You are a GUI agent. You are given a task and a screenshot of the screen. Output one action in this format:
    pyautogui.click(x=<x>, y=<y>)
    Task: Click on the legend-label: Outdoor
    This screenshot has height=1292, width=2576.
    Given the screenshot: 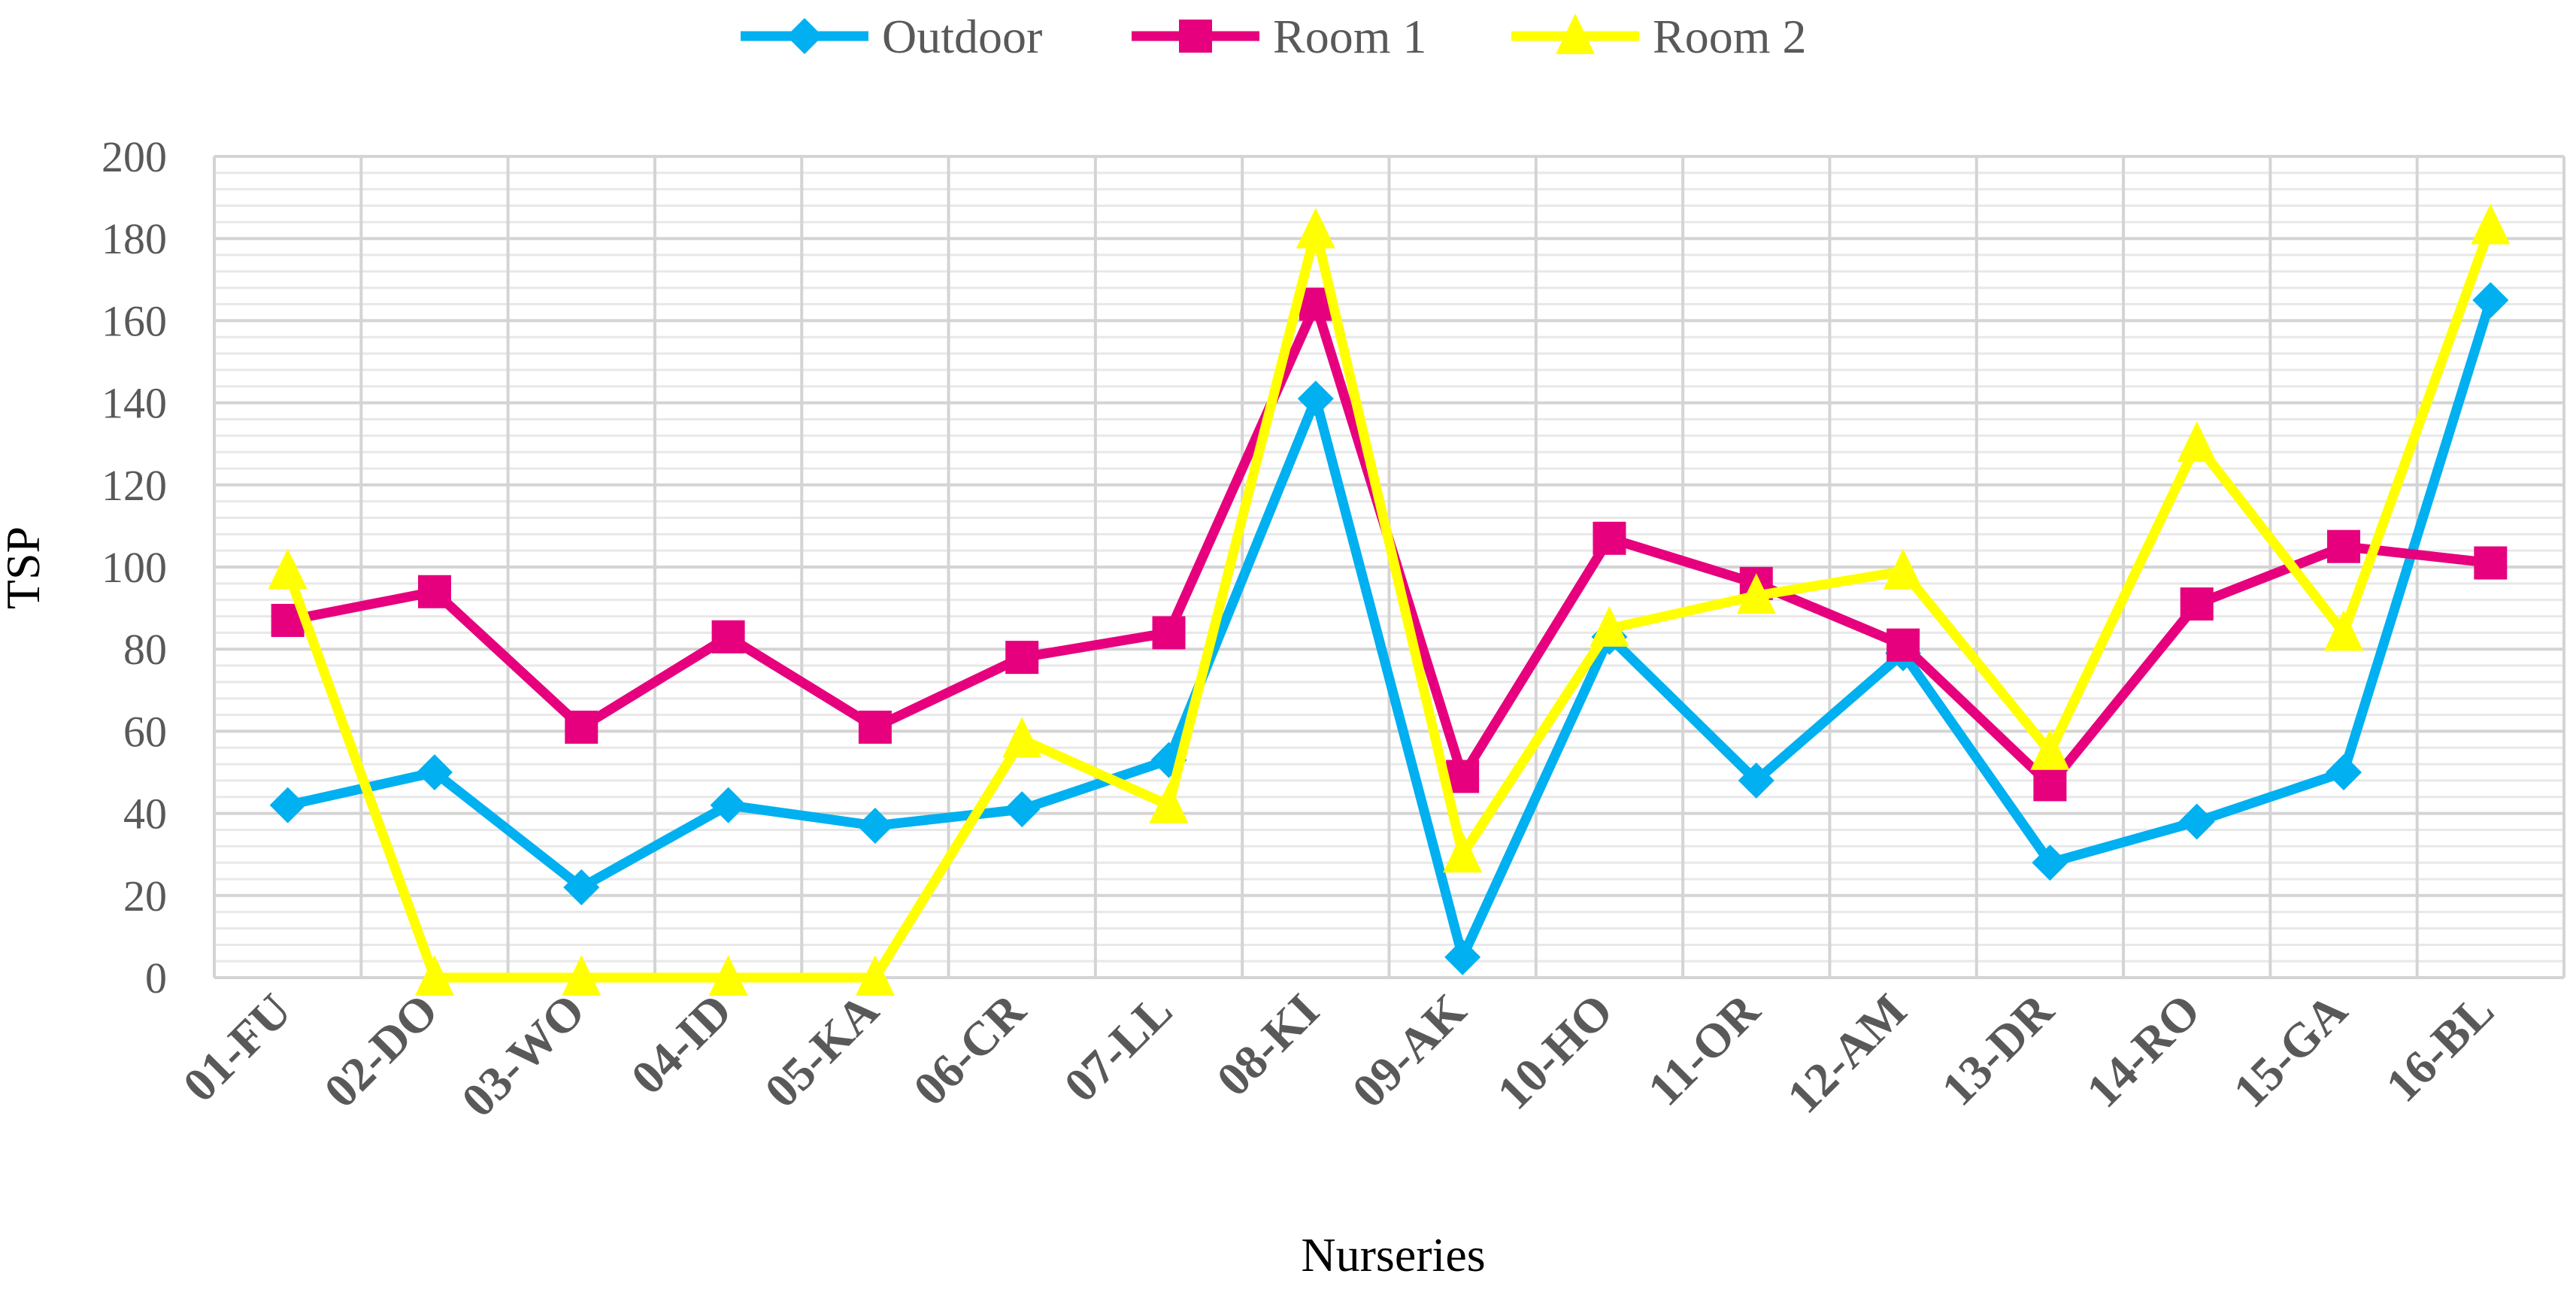 What is the action you would take?
    pyautogui.click(x=962, y=36)
    